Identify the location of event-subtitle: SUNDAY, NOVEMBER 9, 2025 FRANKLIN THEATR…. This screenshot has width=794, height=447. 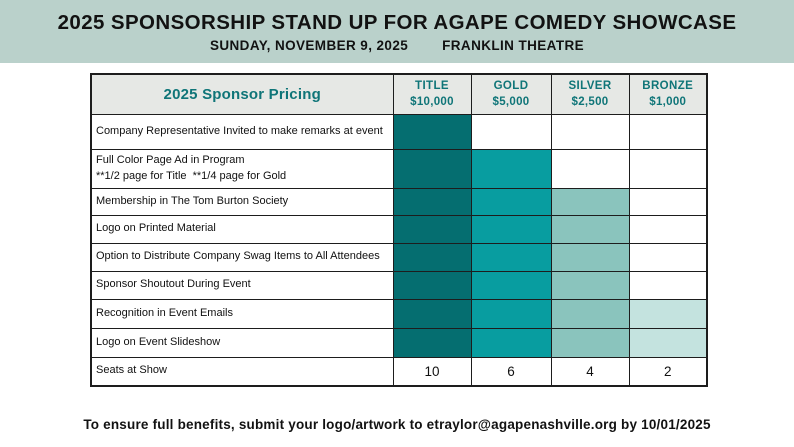
(397, 45).